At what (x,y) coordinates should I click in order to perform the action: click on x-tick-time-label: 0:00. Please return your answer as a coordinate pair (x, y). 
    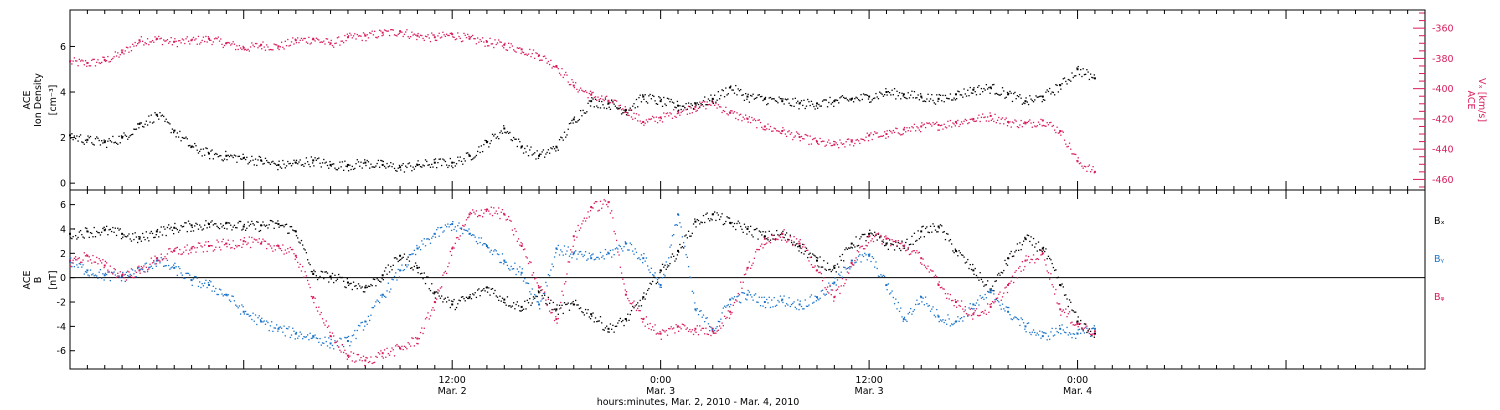
    Looking at the image, I should click on (1077, 380).